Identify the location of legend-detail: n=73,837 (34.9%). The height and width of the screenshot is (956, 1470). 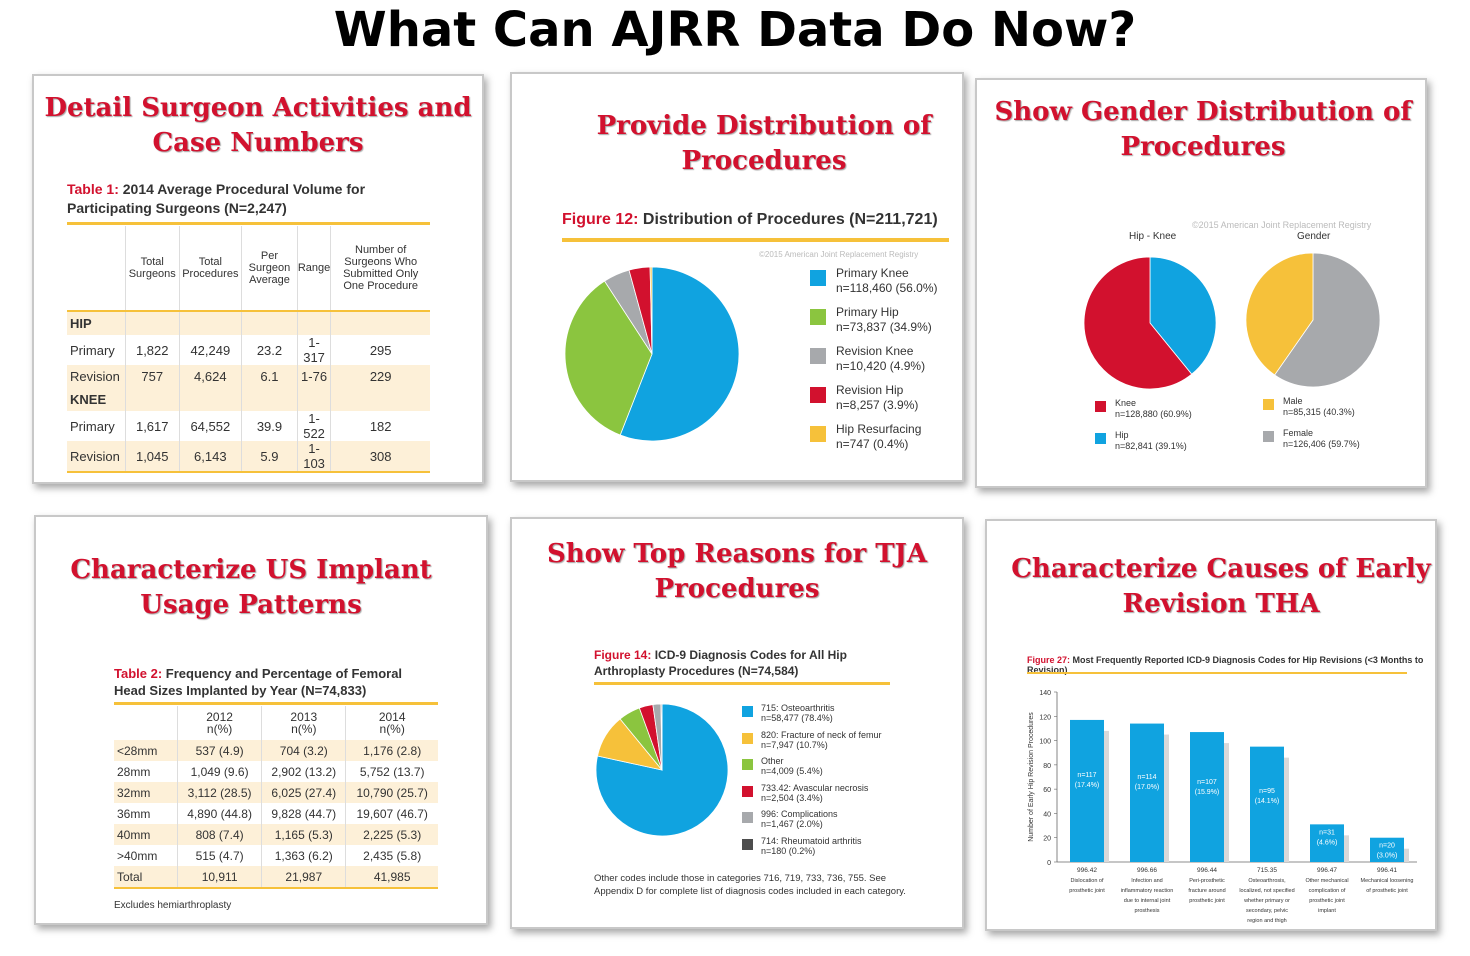
(884, 327).